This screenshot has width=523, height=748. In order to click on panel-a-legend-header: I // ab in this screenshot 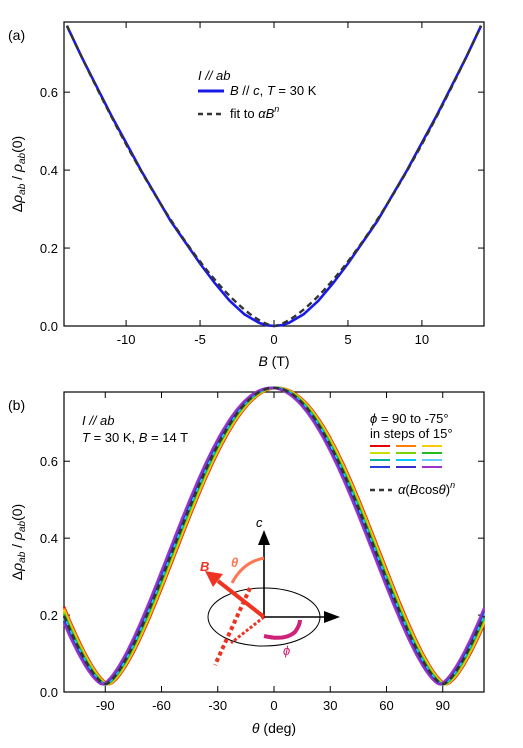, I will do `click(214, 75)`.